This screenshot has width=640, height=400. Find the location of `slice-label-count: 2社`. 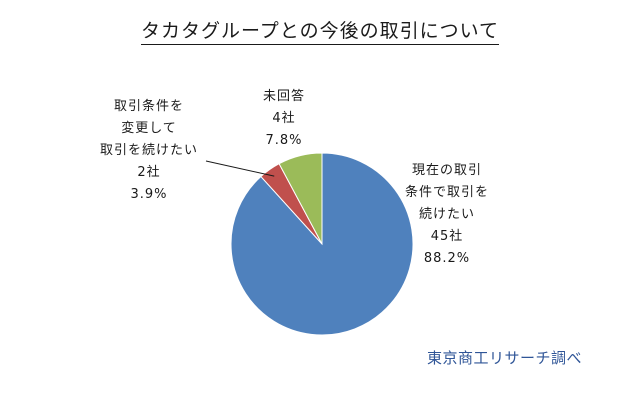

slice-label-count: 2社 is located at coordinates (149, 172).